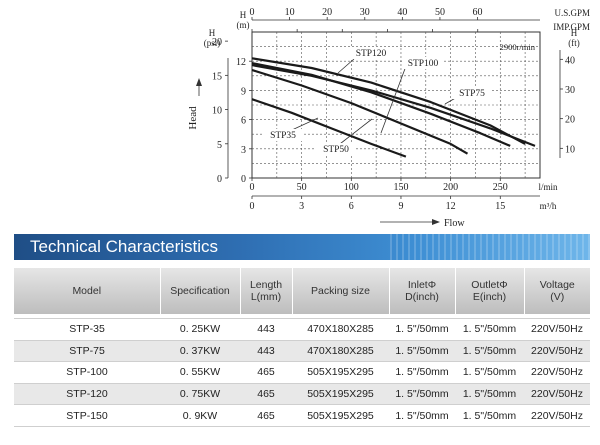 Image resolution: width=600 pixels, height=445 pixels. Describe the element at coordinates (570, 149) in the screenshot. I see `ft-tick-label: 10` at that location.